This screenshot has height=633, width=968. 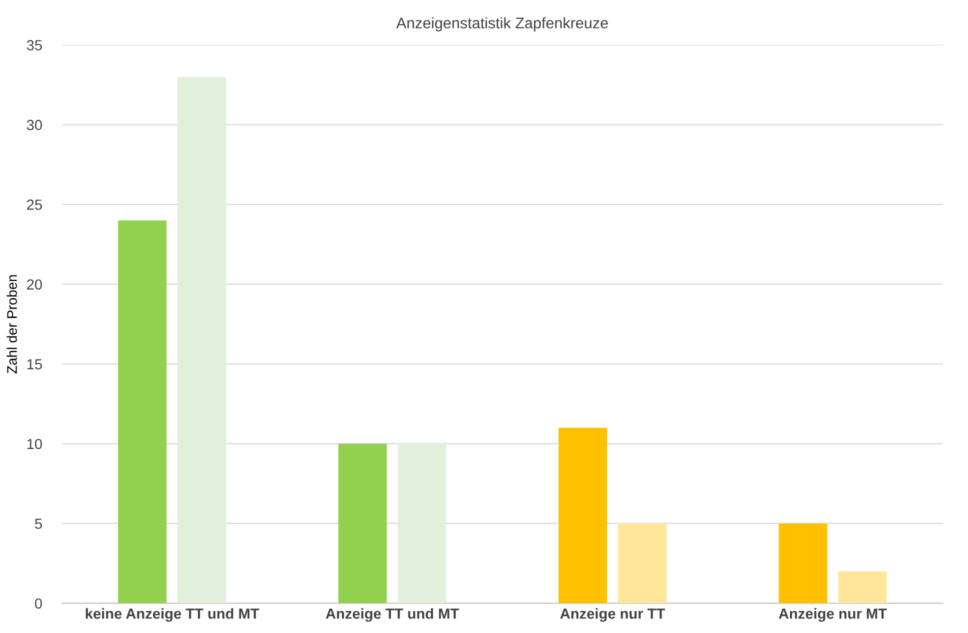 I want to click on x-tick-label: keine Anzeige TT und MT, so click(x=173, y=615).